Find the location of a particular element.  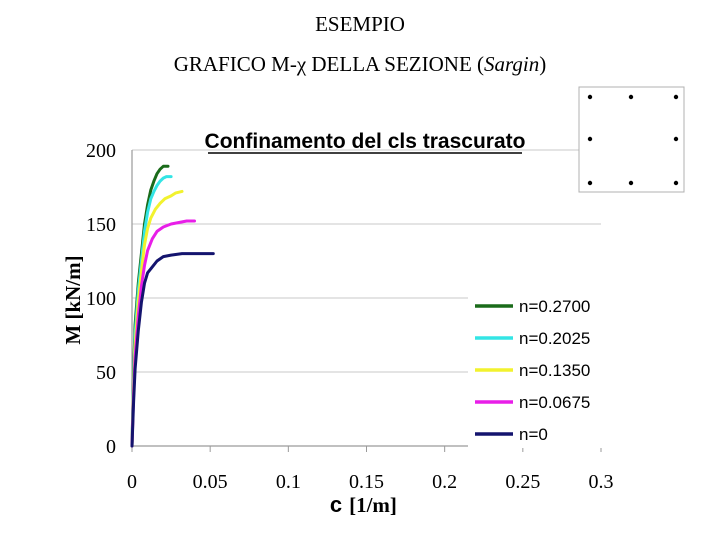

section-diagram is located at coordinates (631, 139).